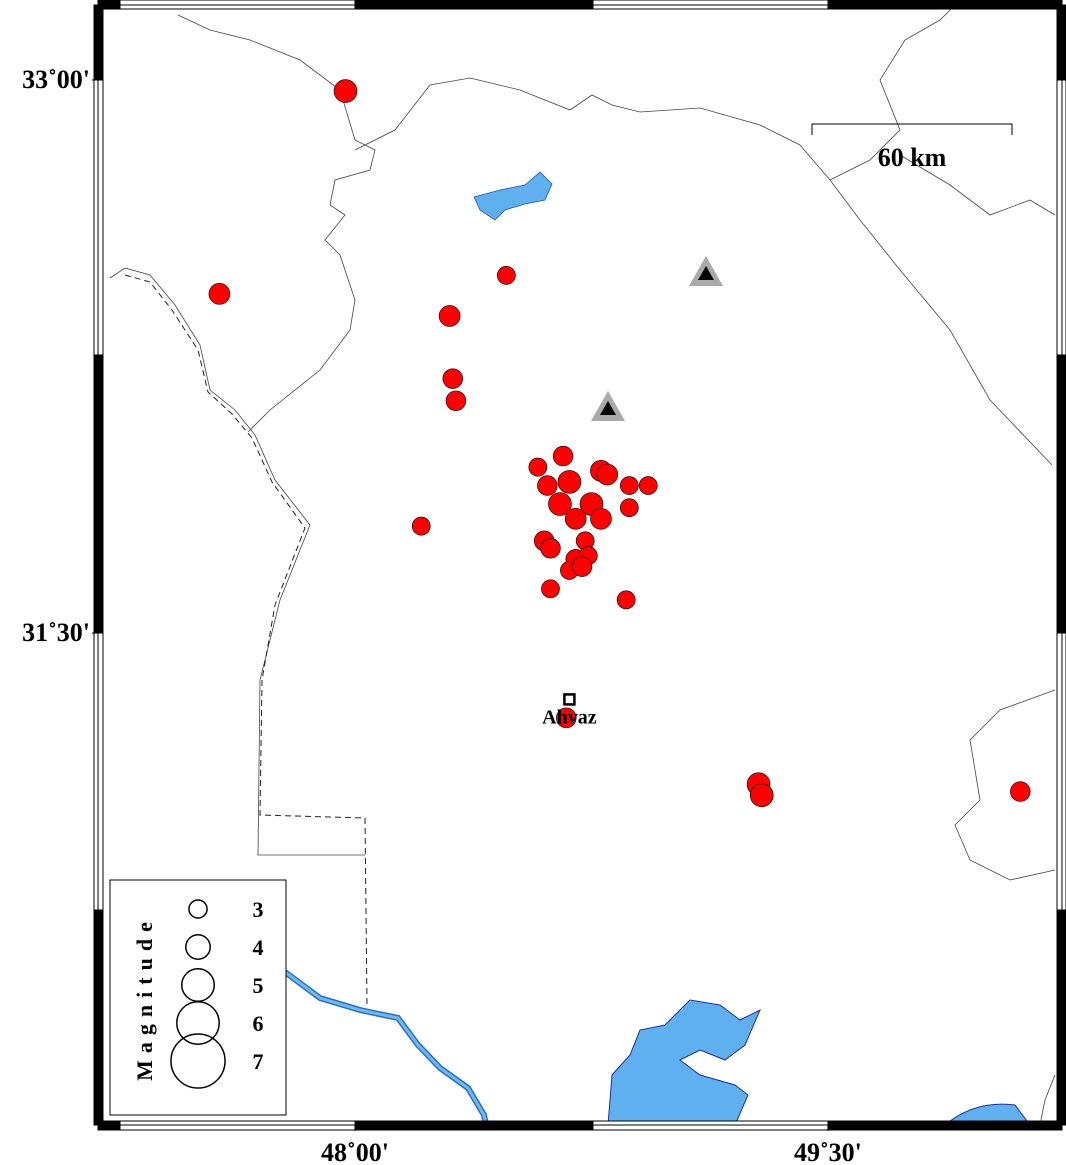 The width and height of the screenshot is (1066, 1165). What do you see at coordinates (828, 1151) in the screenshot?
I see `x-tick-label: 49˚30'` at bounding box center [828, 1151].